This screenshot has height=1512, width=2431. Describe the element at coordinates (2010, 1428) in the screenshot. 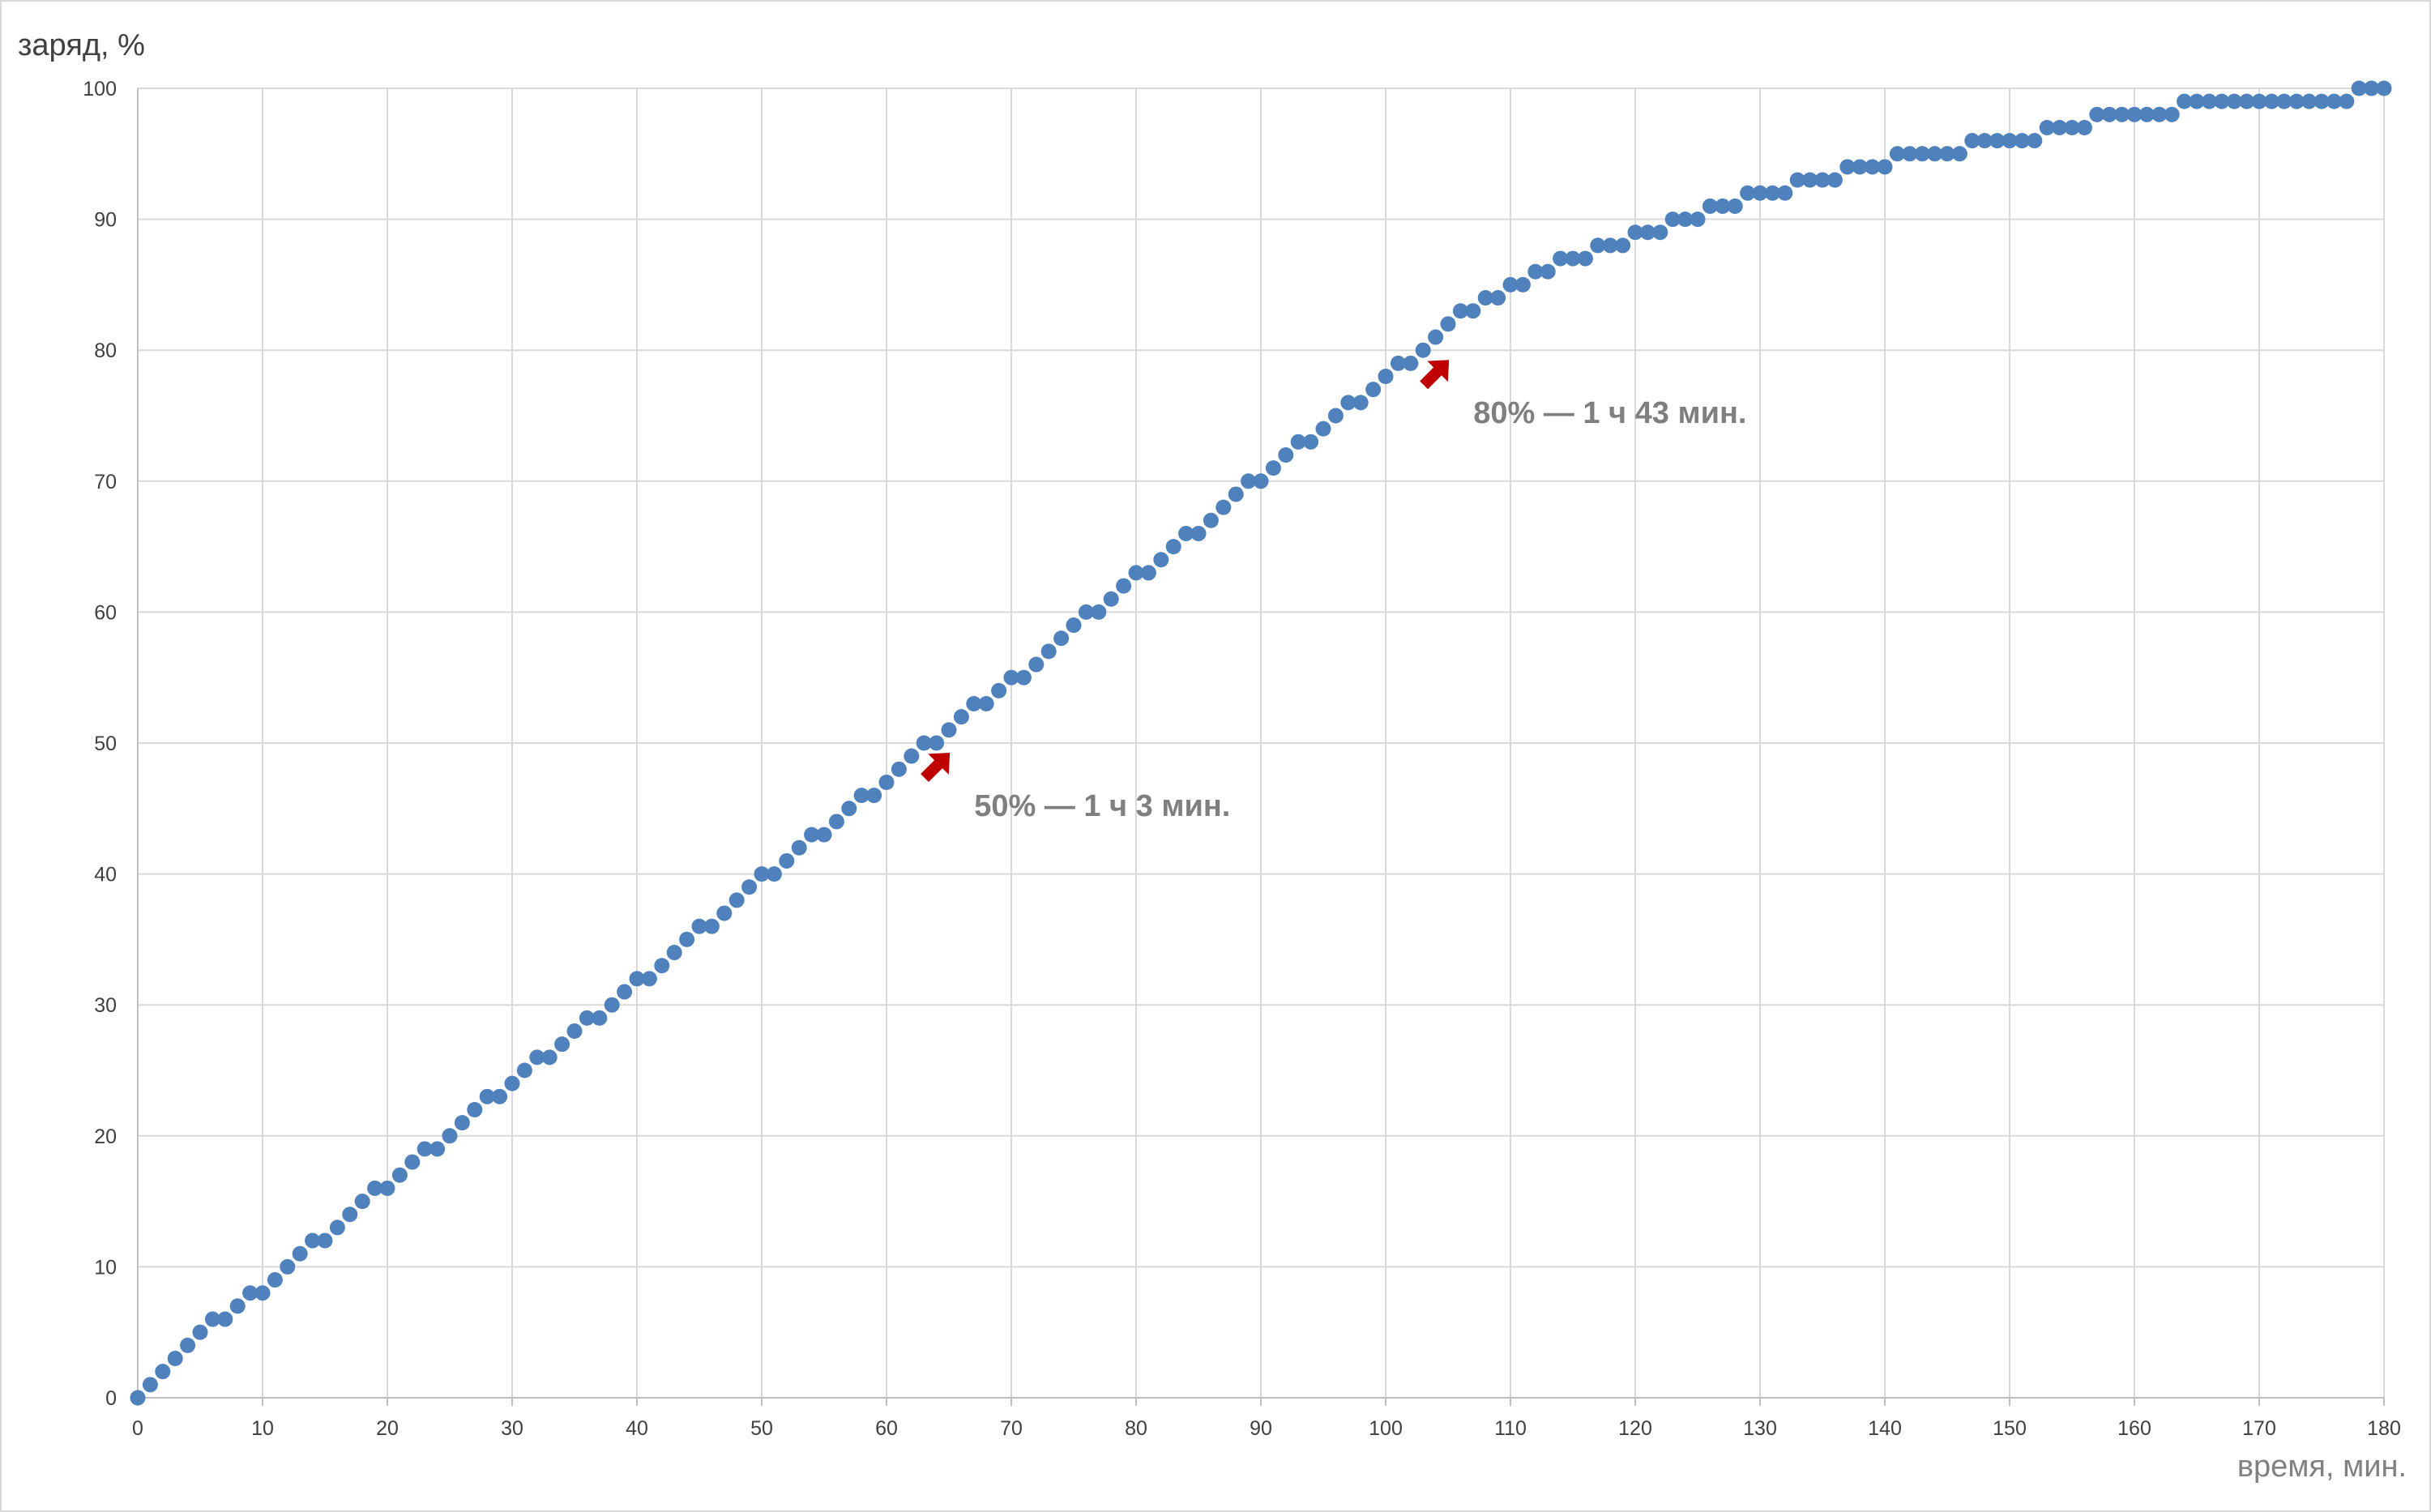

I see `x-tick-label: 150` at that location.